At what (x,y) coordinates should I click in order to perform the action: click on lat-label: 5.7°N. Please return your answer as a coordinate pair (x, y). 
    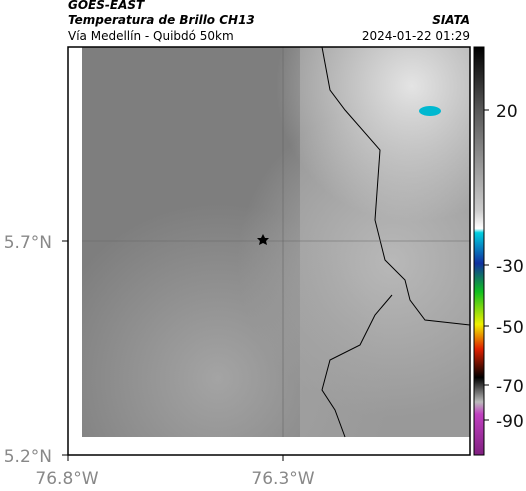
    Looking at the image, I should click on (28, 243).